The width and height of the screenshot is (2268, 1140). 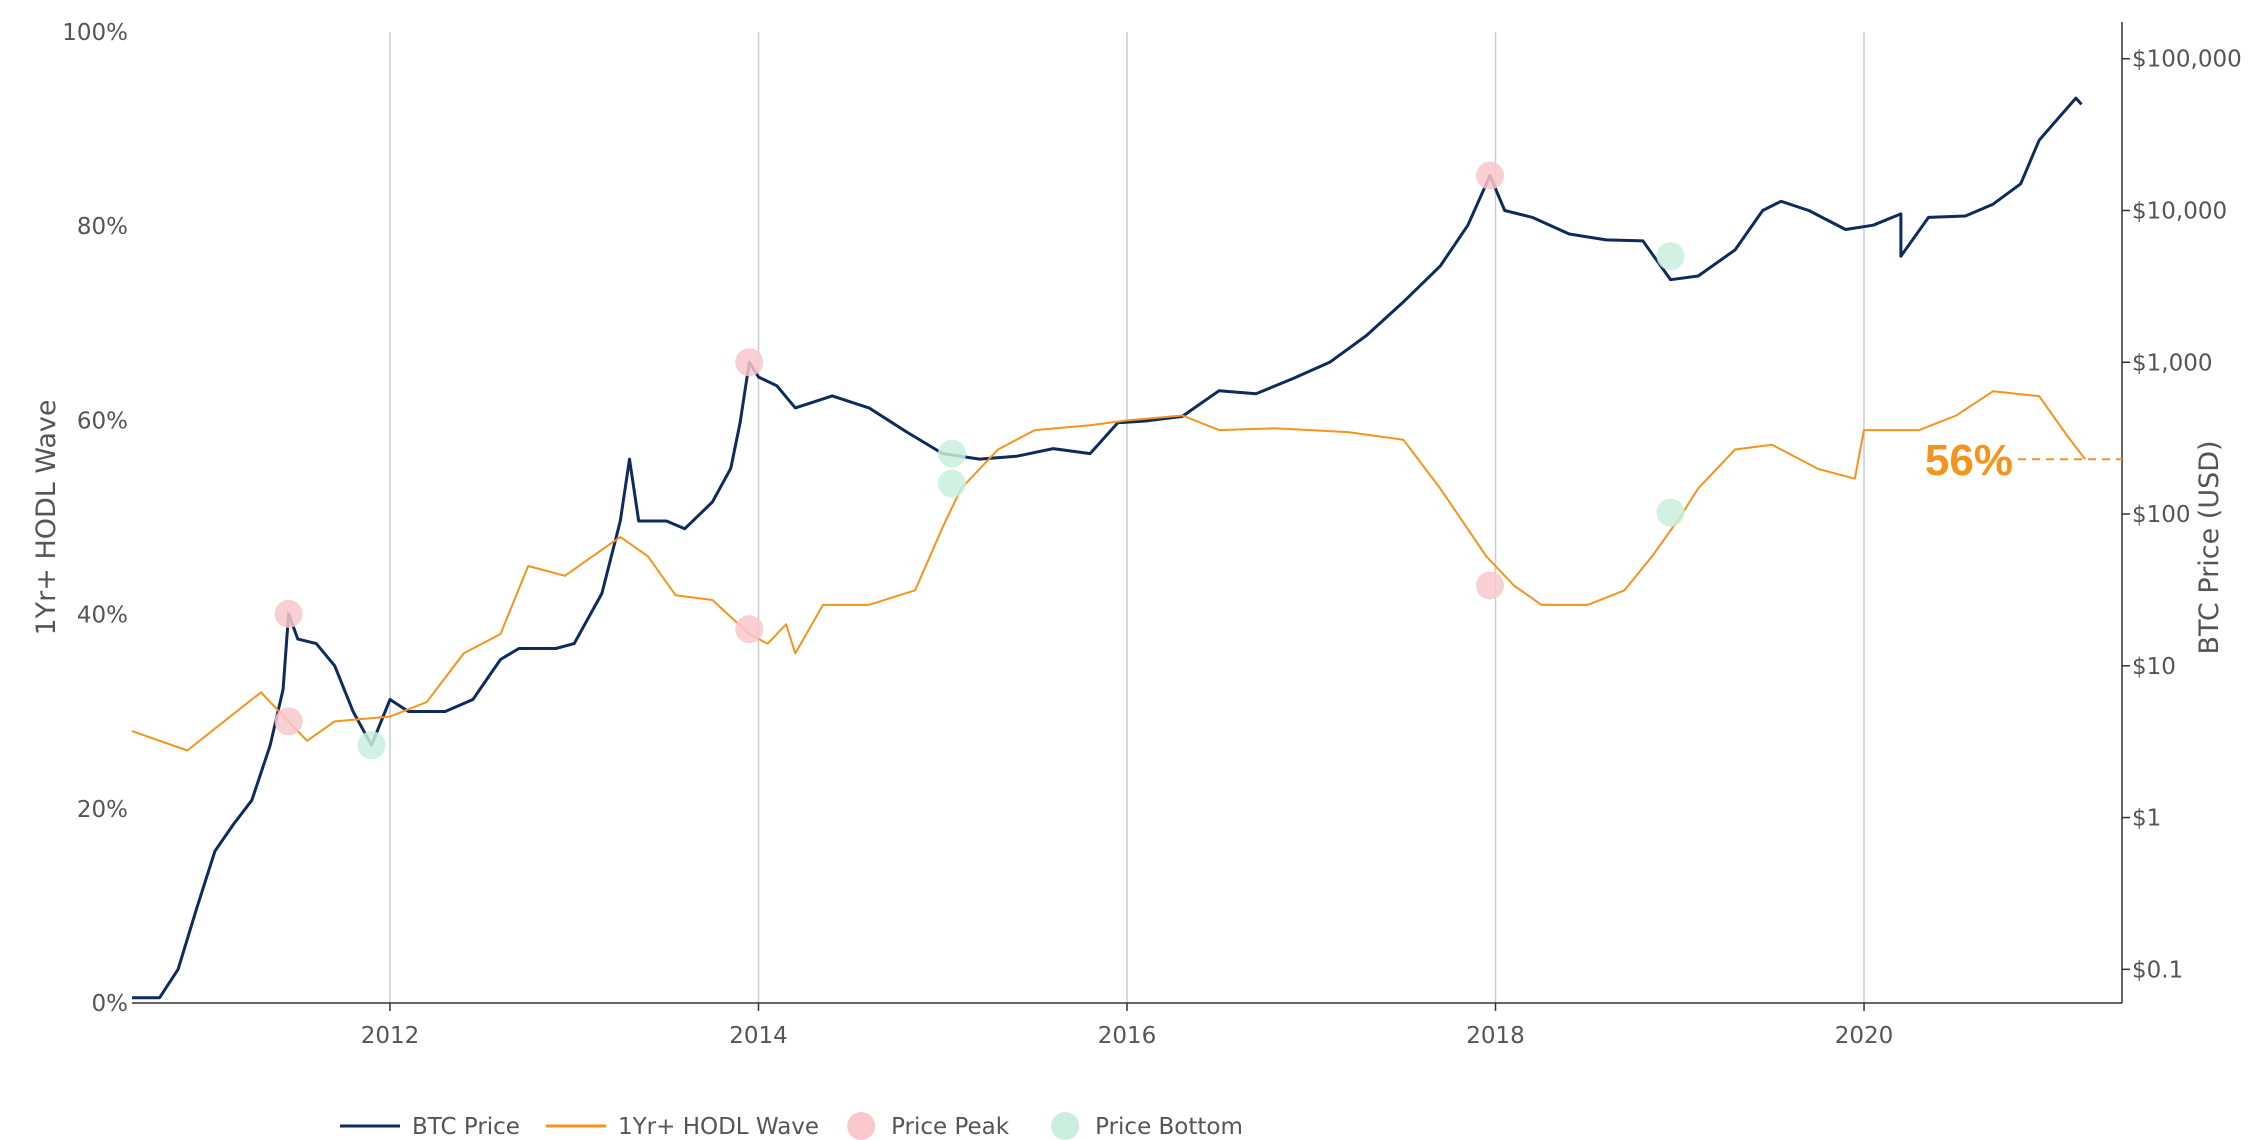 What do you see at coordinates (2146, 819) in the screenshot?
I see `right-tick-label: $1` at bounding box center [2146, 819].